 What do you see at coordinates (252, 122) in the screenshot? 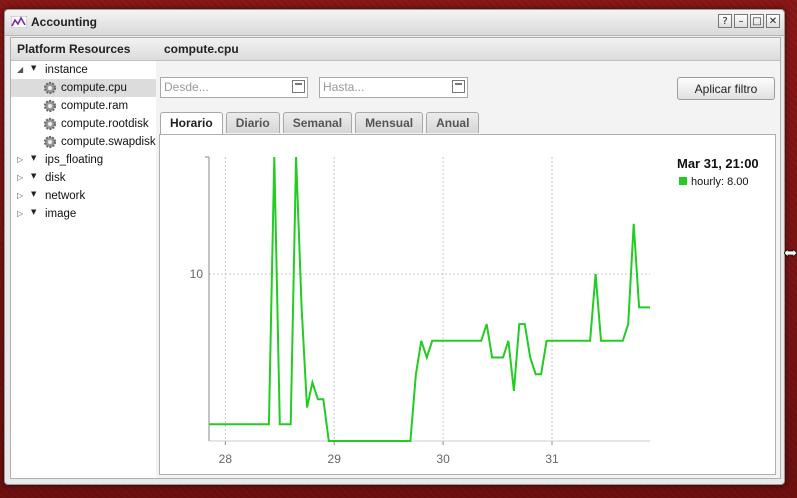
I see `tab-diario: Diario` at bounding box center [252, 122].